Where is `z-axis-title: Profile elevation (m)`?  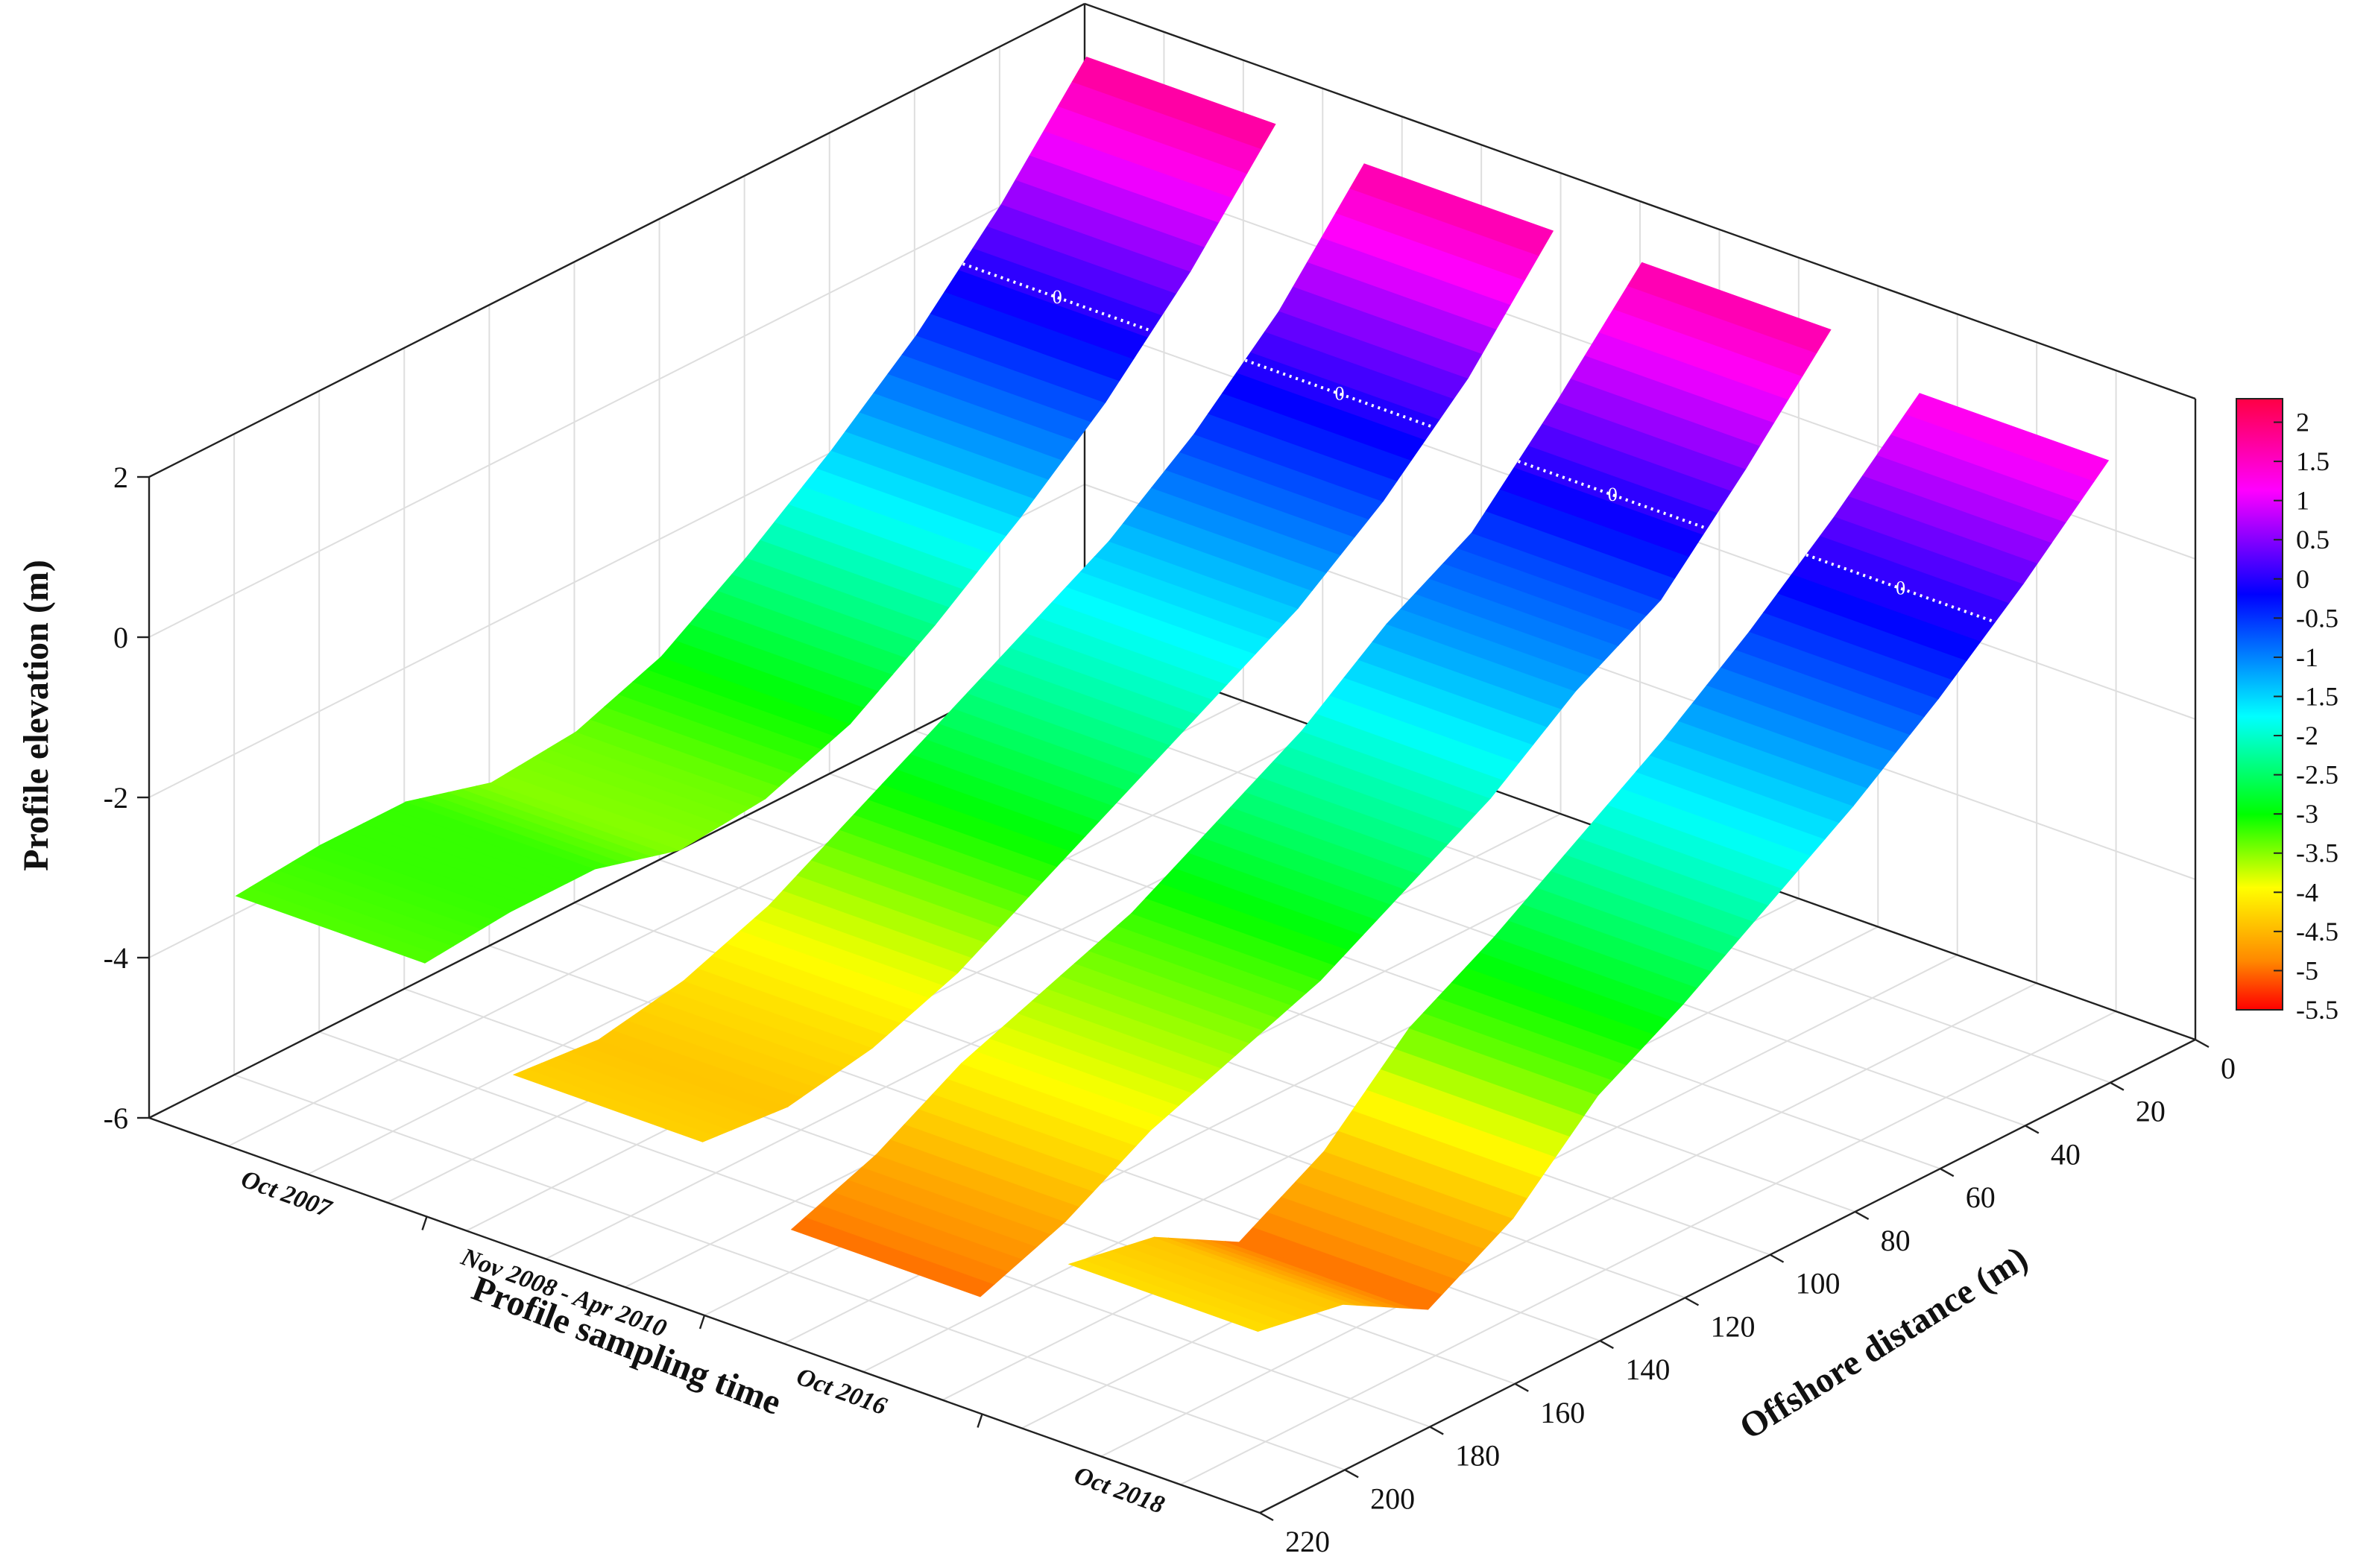 z-axis-title: Profile elevation (m) is located at coordinates (36, 715).